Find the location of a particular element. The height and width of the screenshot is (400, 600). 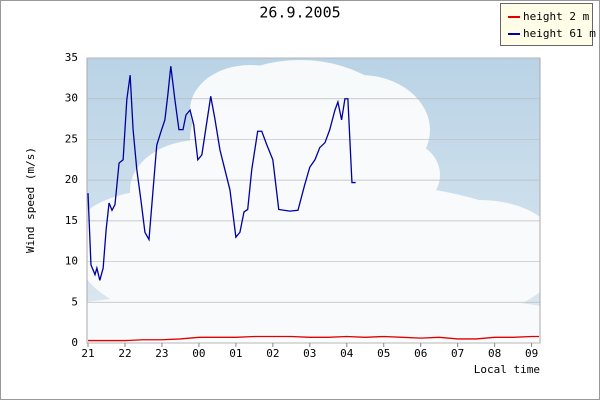

x-tick-label: 04 is located at coordinates (347, 353).